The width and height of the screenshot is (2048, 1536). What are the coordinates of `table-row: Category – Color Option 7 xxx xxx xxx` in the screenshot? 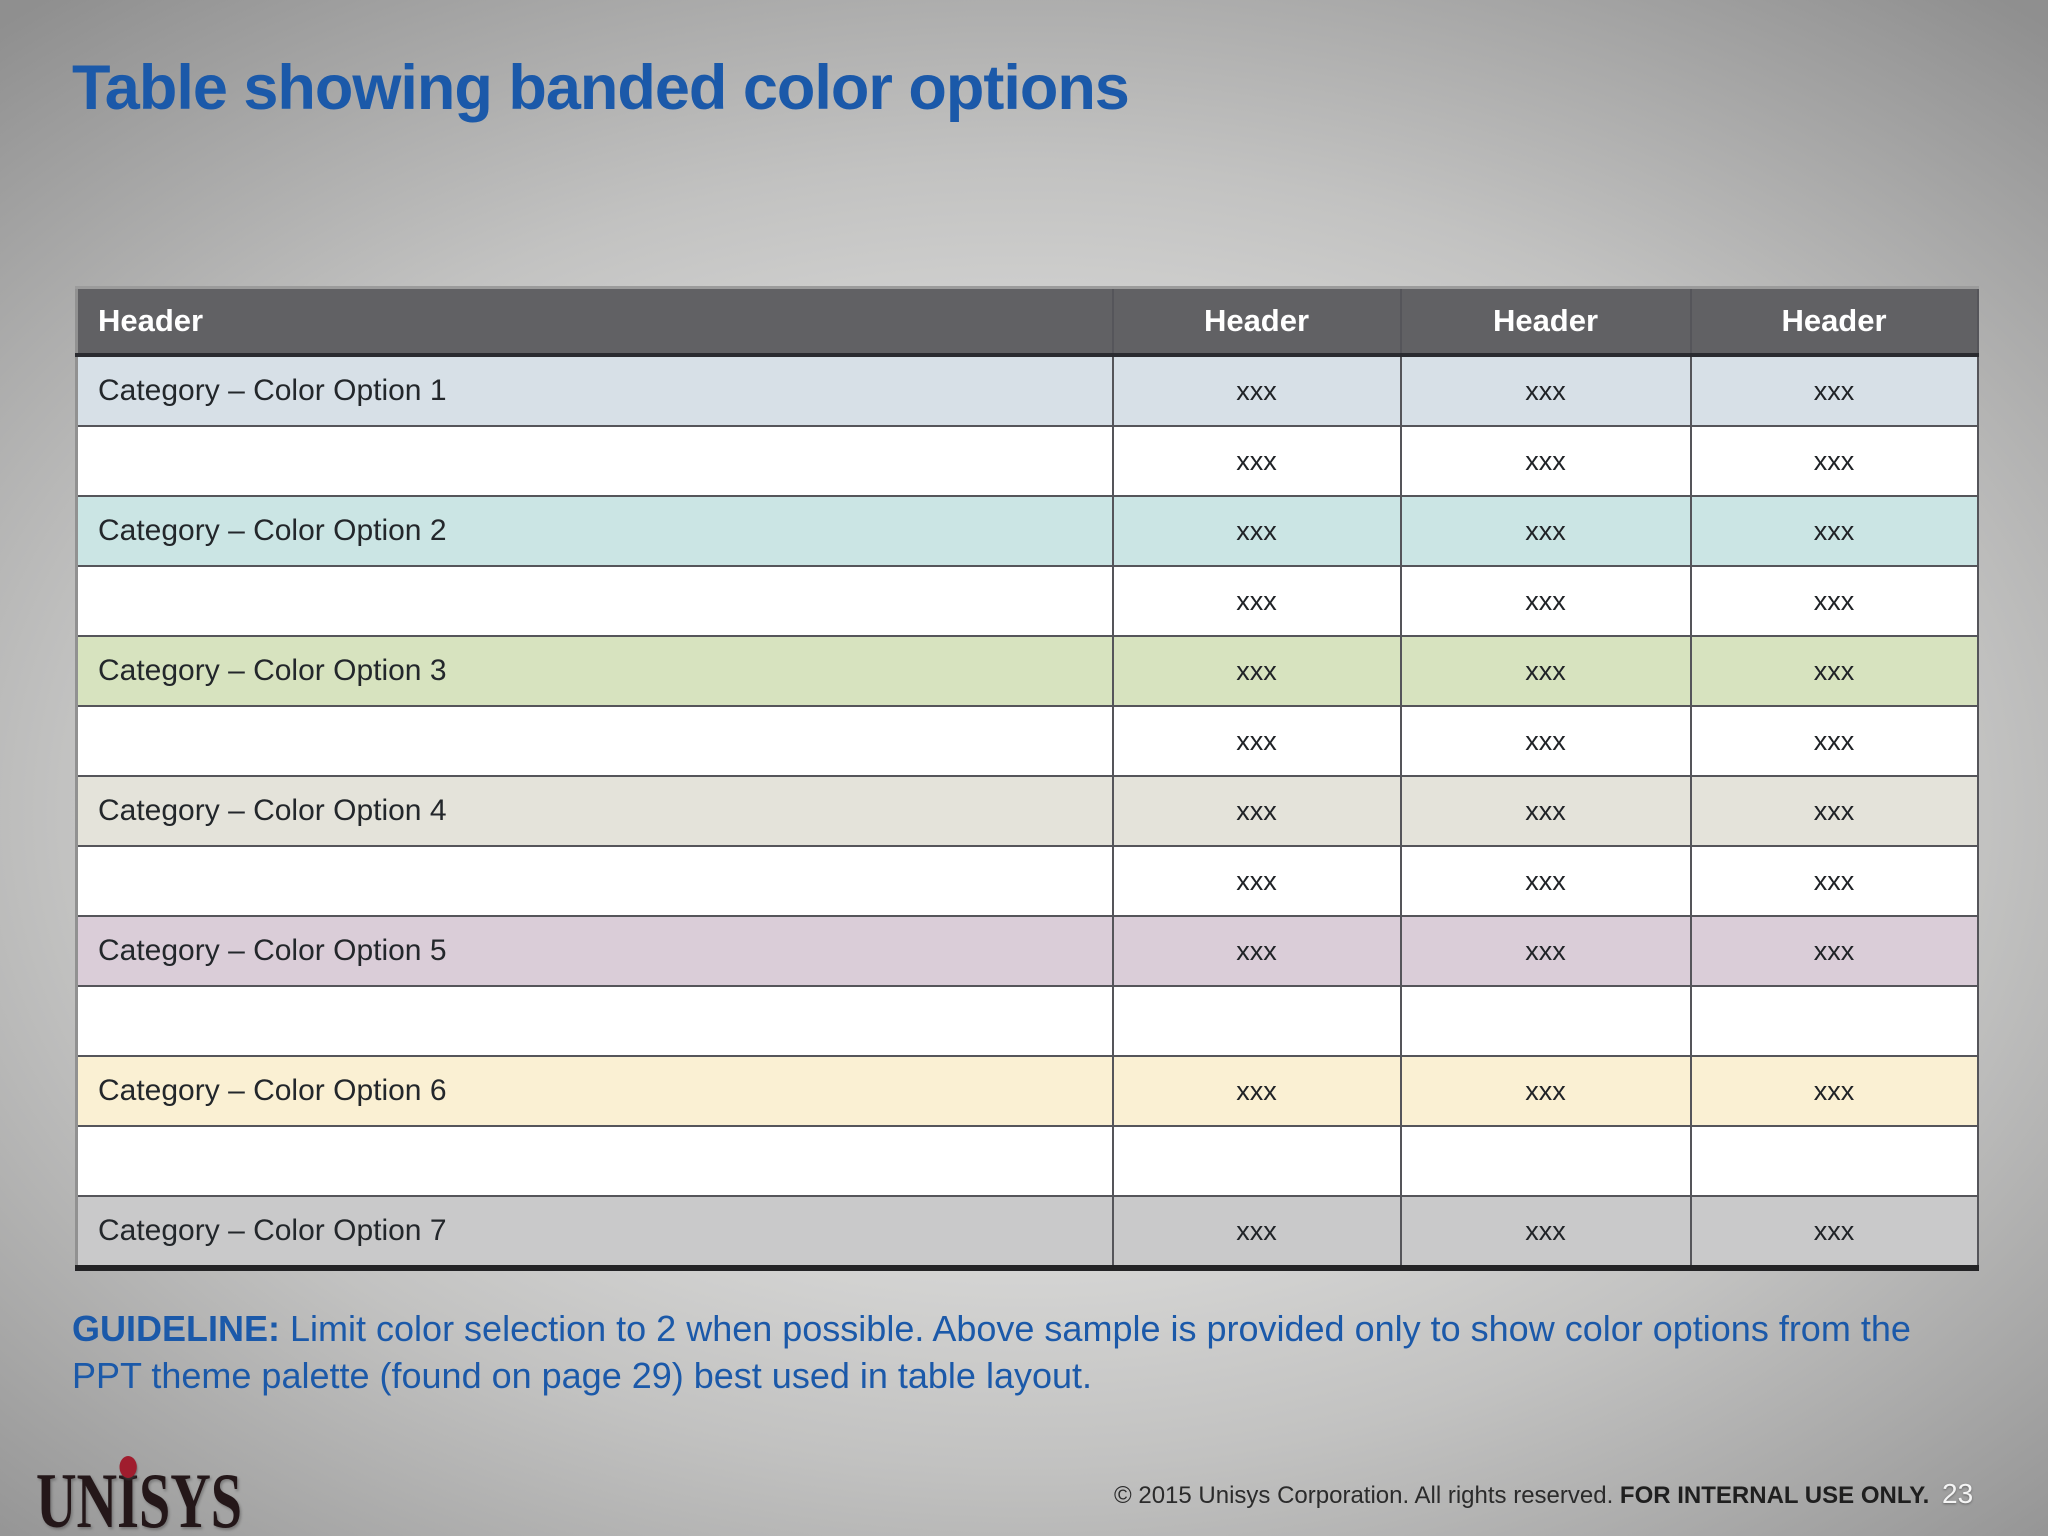 It's located at (1027, 1232).